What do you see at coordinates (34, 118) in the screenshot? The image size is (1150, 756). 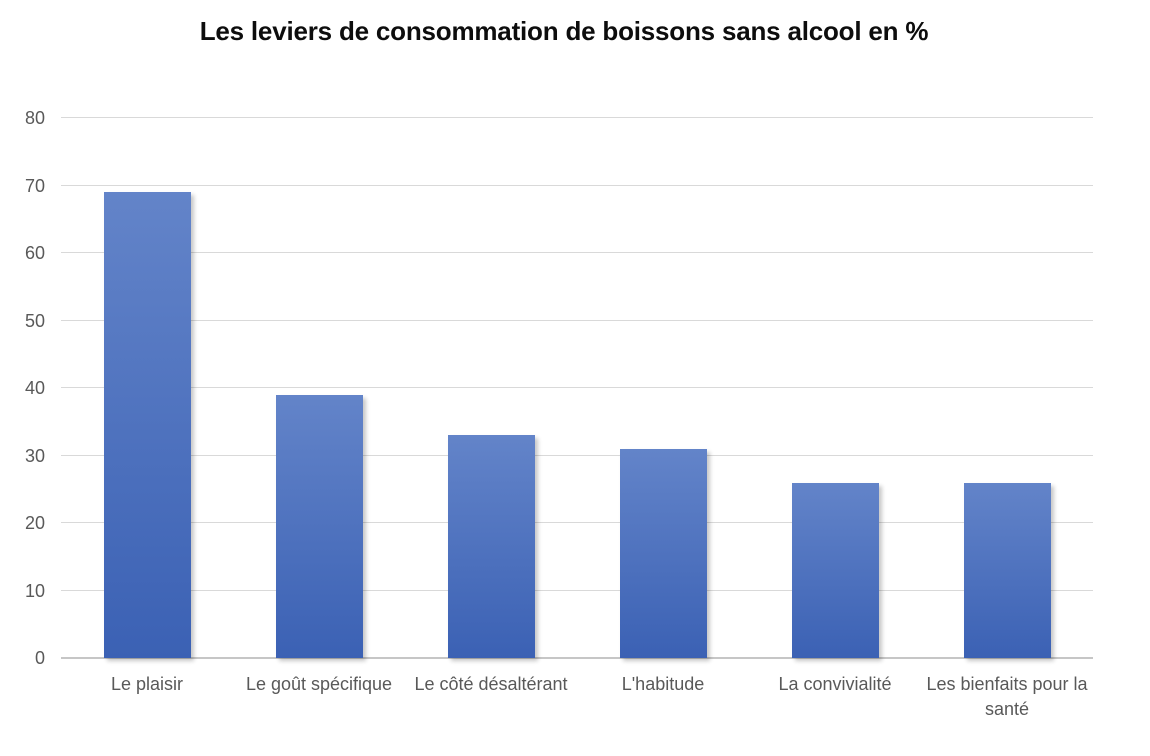 I see `y-tick-label: 80` at bounding box center [34, 118].